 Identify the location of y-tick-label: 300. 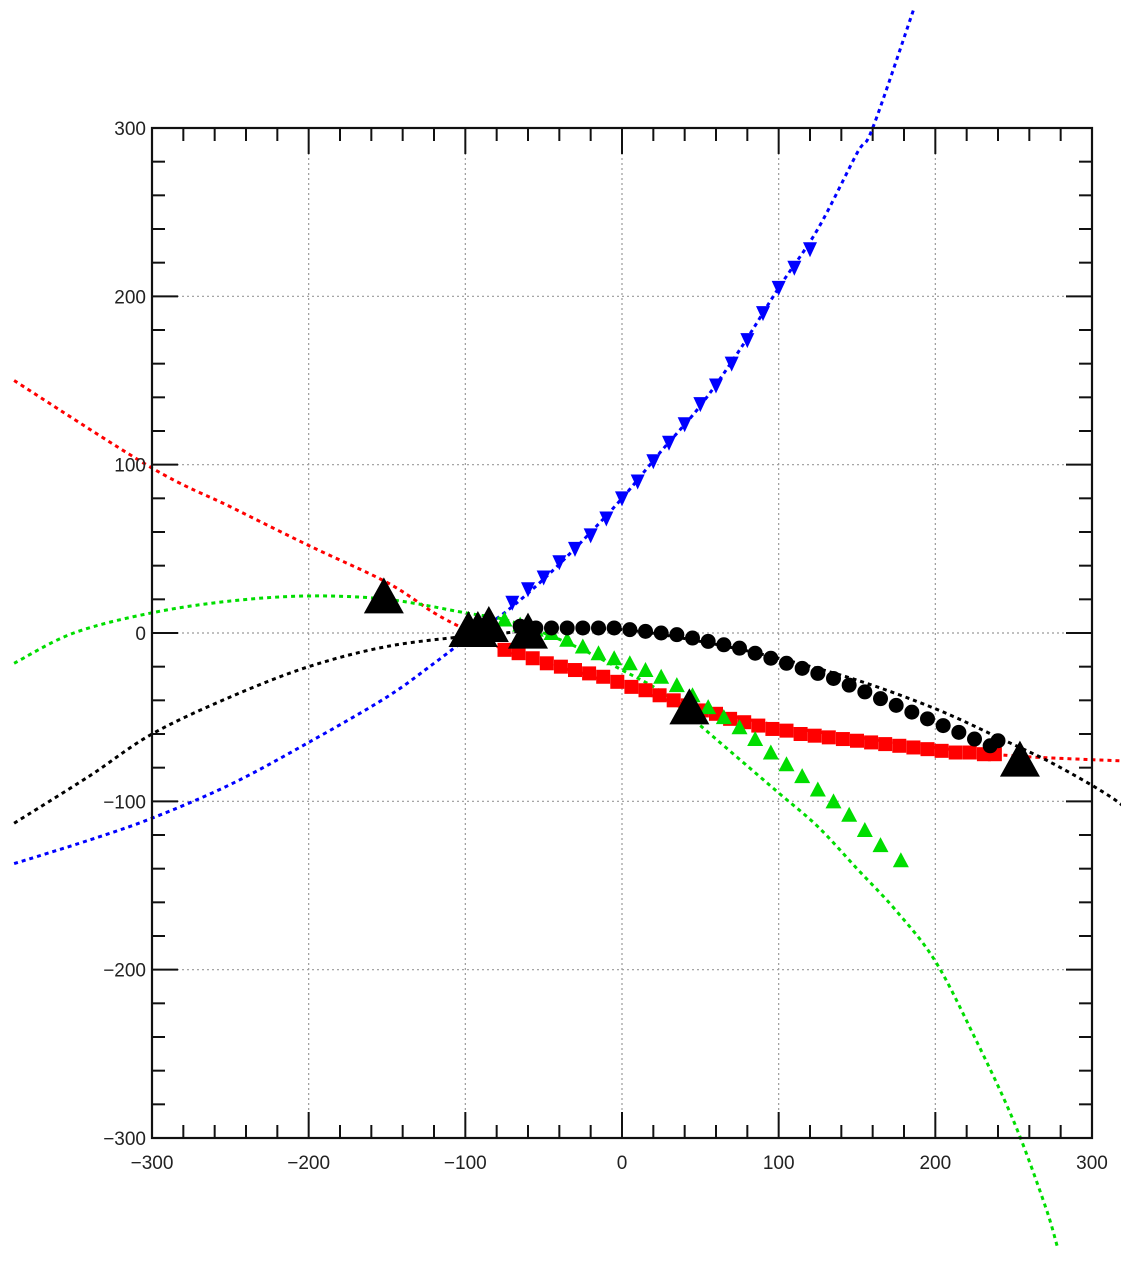
(130, 129).